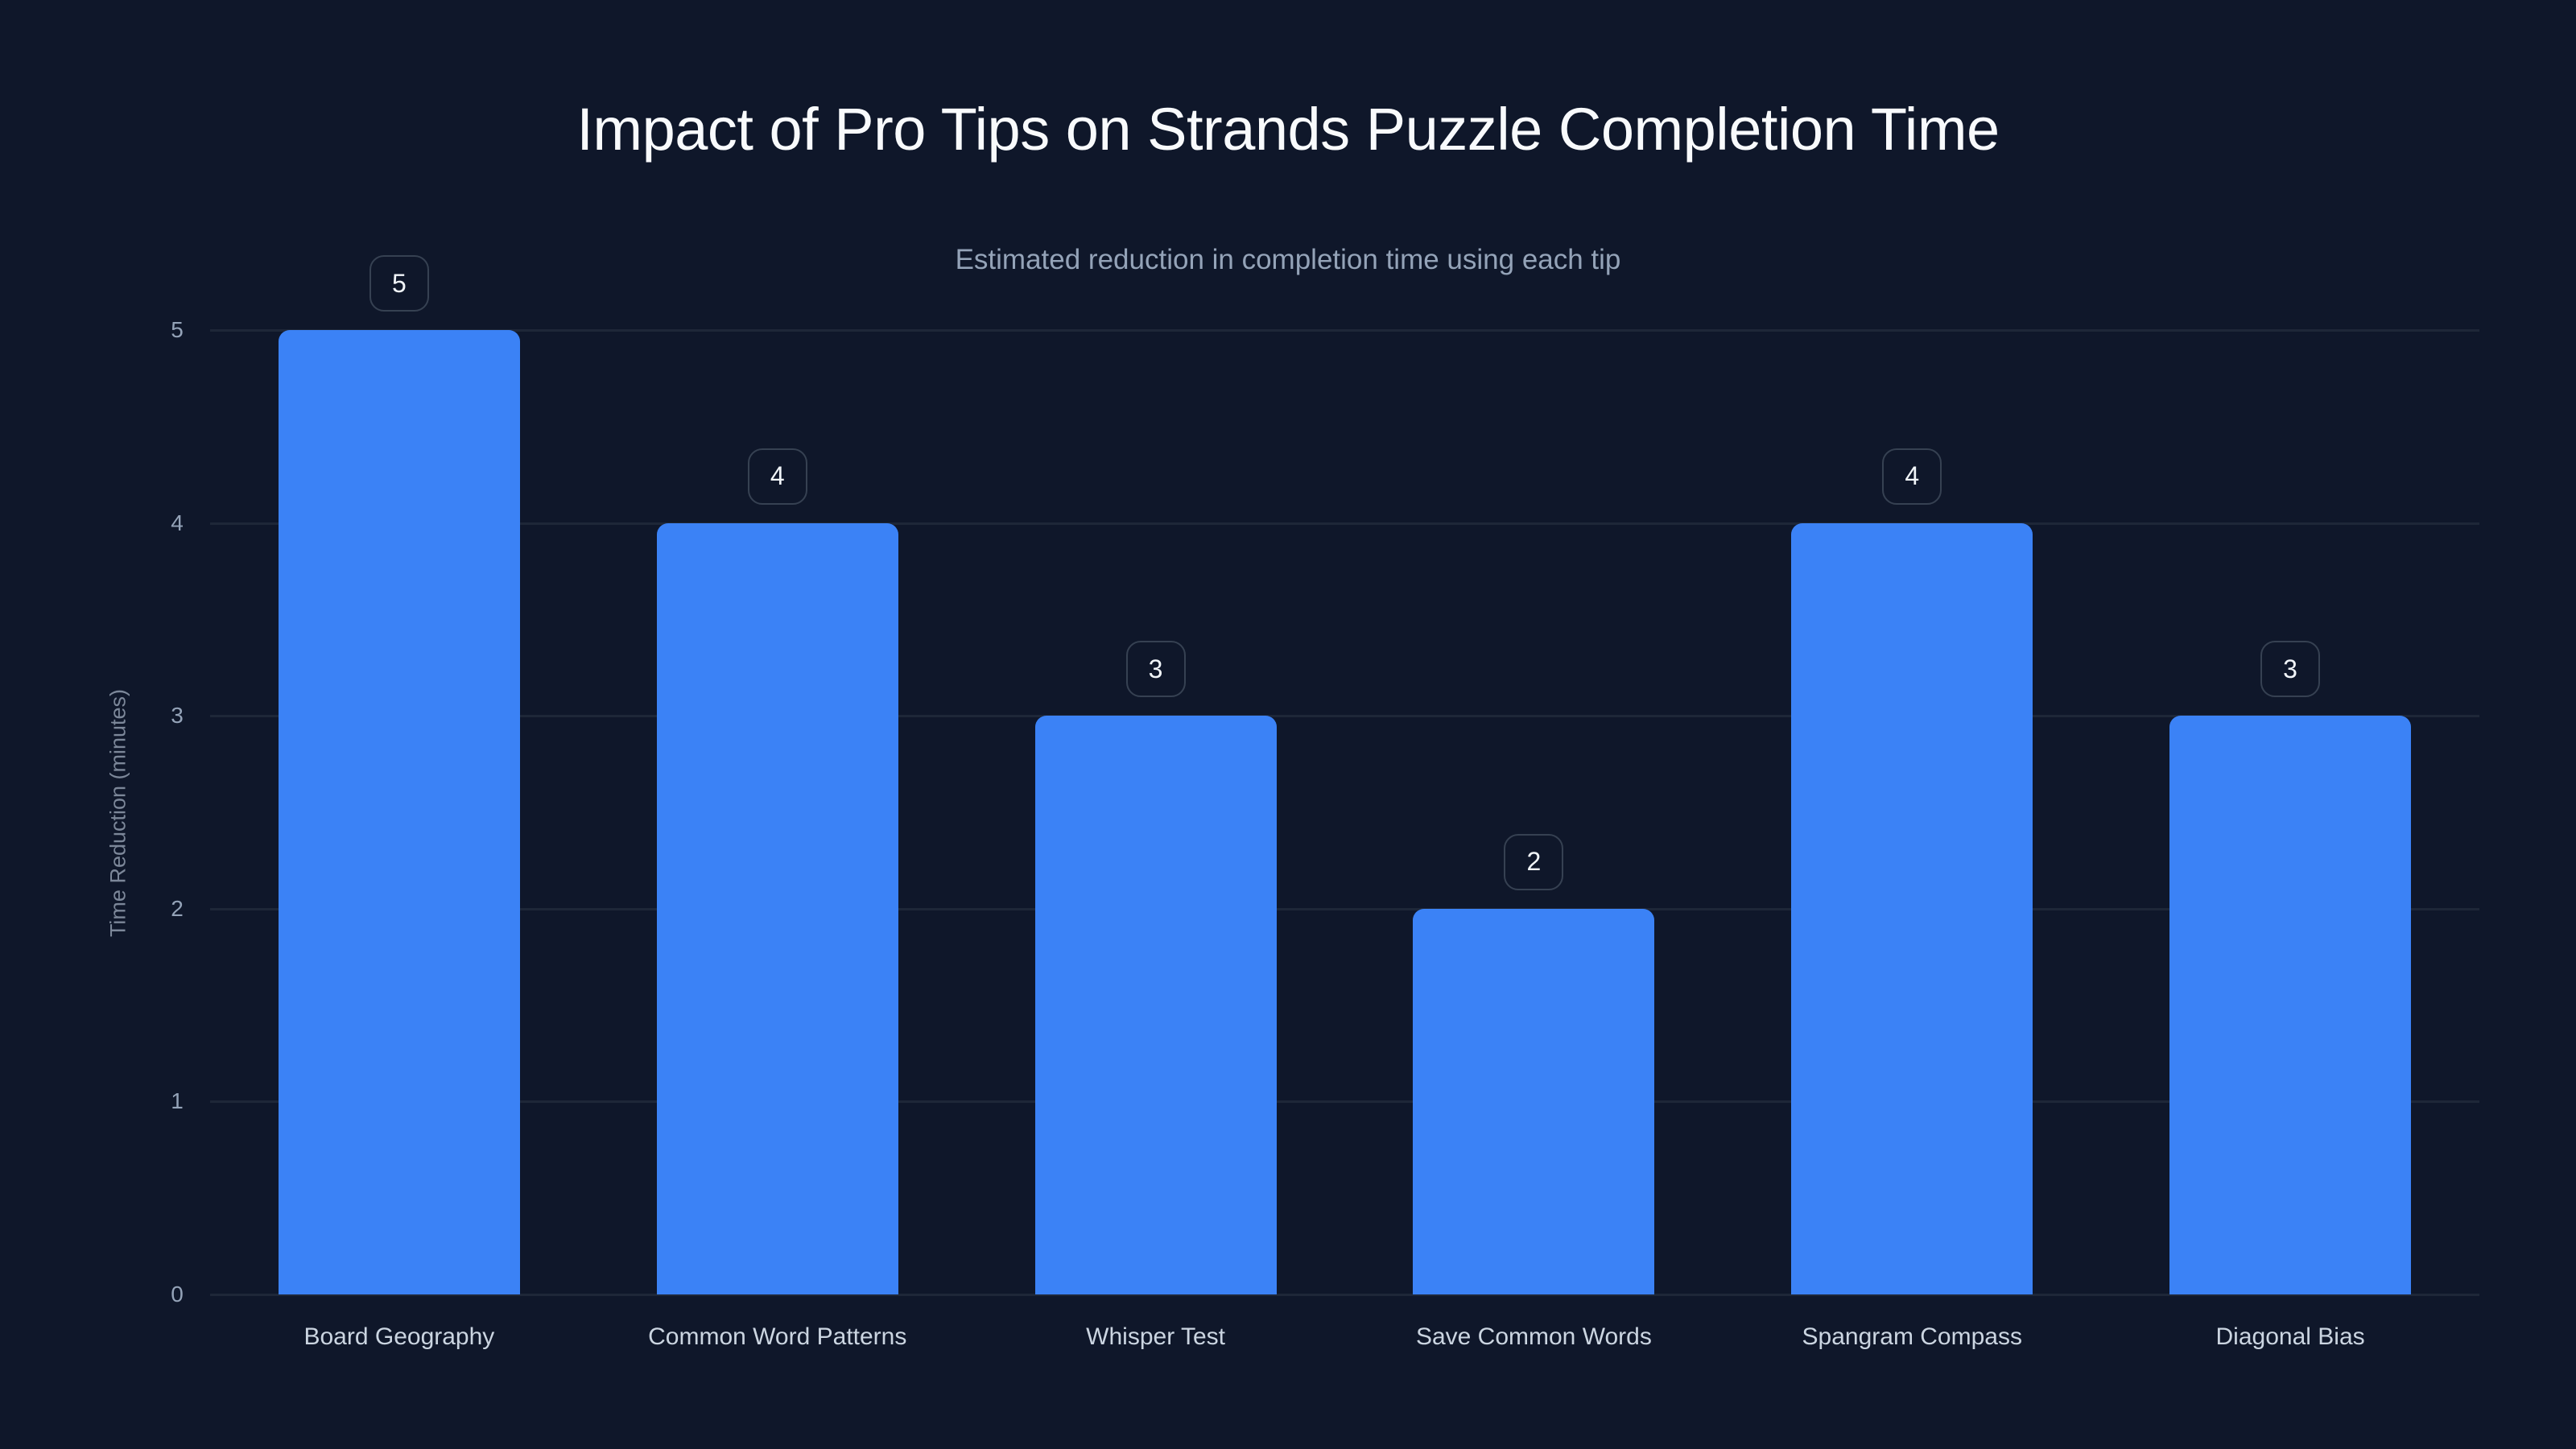 The width and height of the screenshot is (2576, 1449). Describe the element at coordinates (1912, 1336) in the screenshot. I see `x-tick-label: Spangram Compass` at that location.